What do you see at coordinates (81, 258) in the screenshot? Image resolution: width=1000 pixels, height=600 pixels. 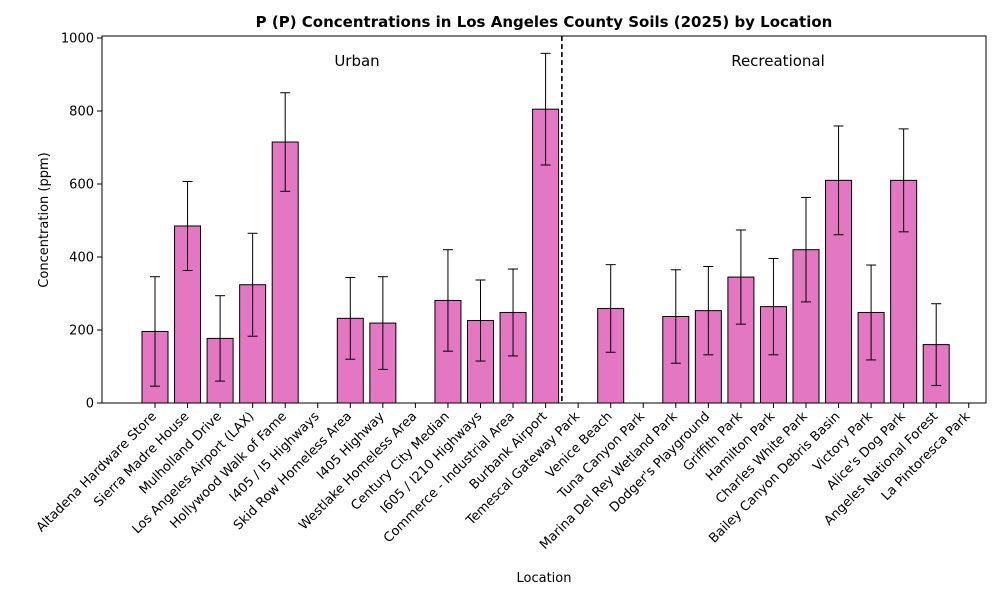 I see `y-tick-label: 400` at bounding box center [81, 258].